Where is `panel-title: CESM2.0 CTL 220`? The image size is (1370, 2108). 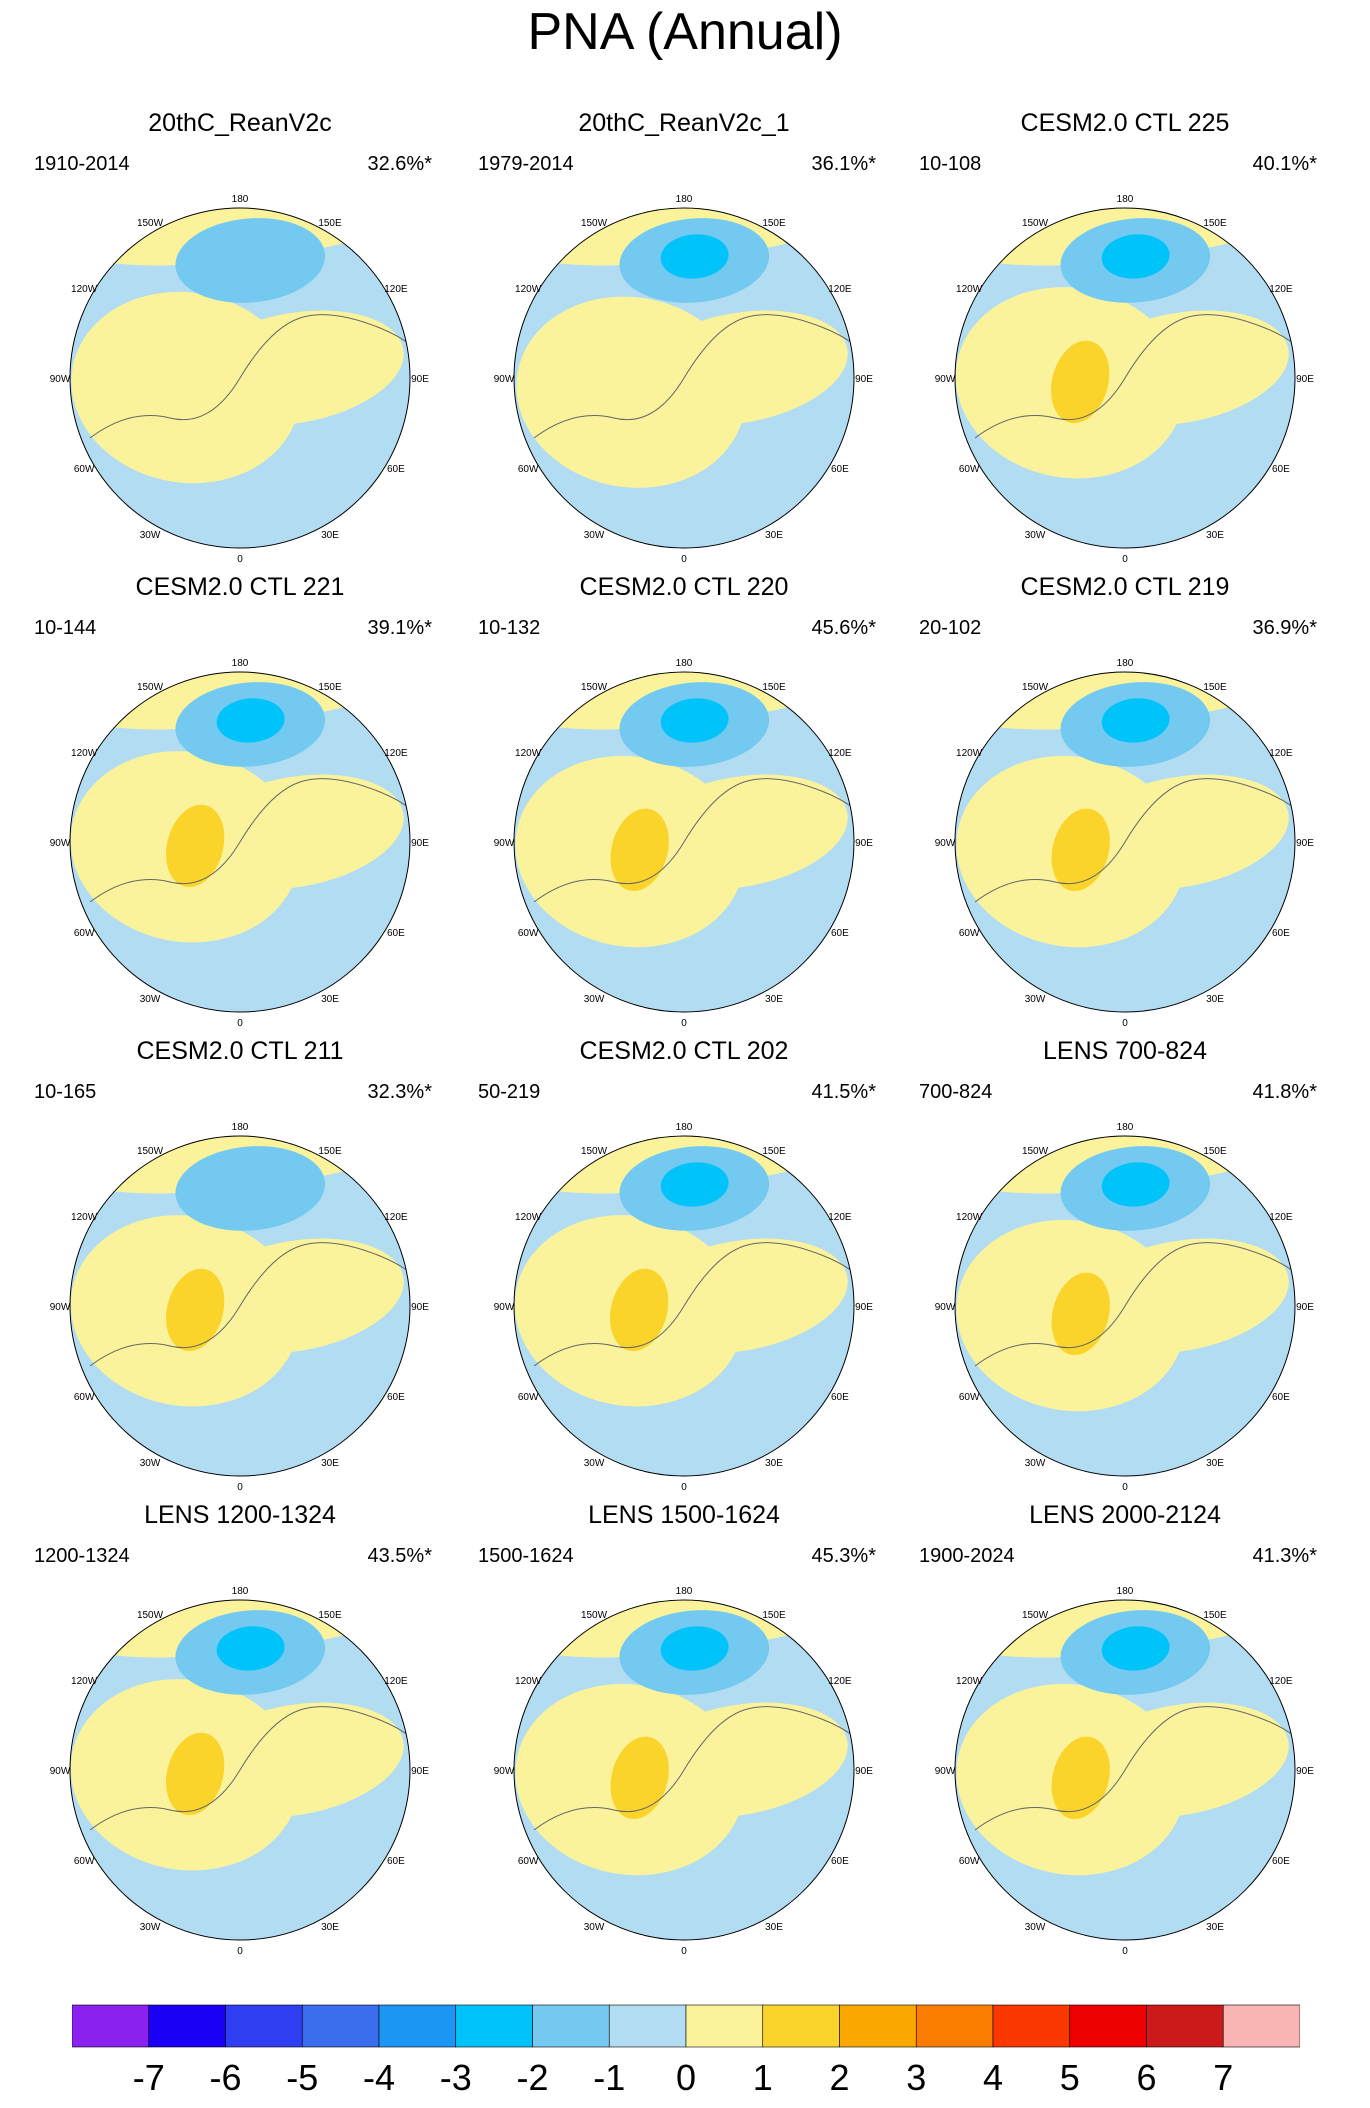
panel-title: CESM2.0 CTL 220 is located at coordinates (684, 587).